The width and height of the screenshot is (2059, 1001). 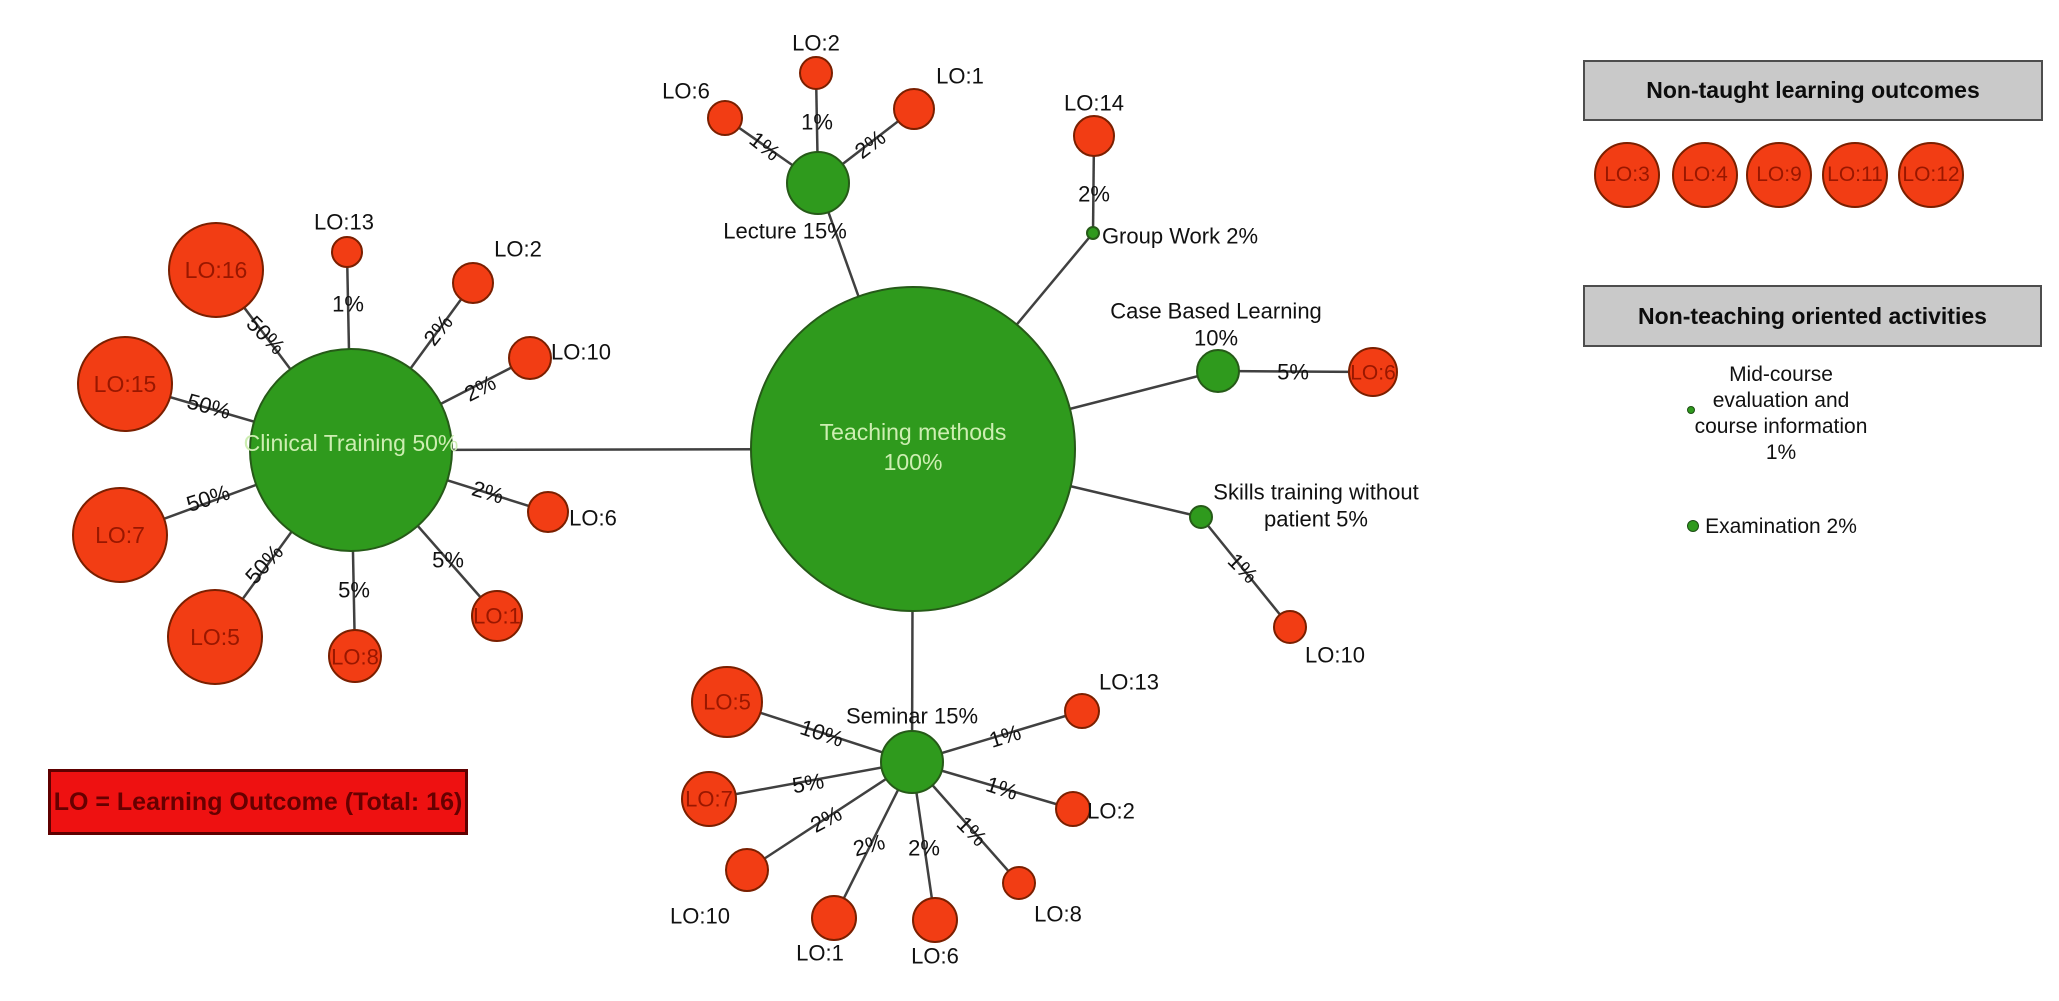 What do you see at coordinates (817, 122) in the screenshot?
I see `edge-label-lecture-lec-lo2: 1%` at bounding box center [817, 122].